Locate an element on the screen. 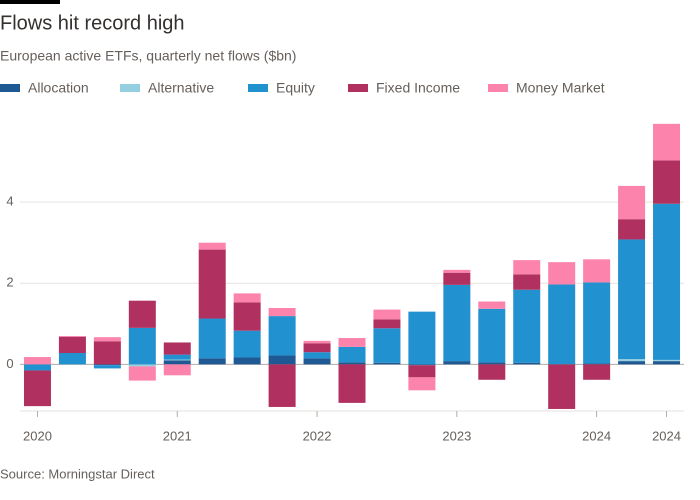 This screenshot has height=500, width=700. y-tick-label: 2 is located at coordinates (9, 282).